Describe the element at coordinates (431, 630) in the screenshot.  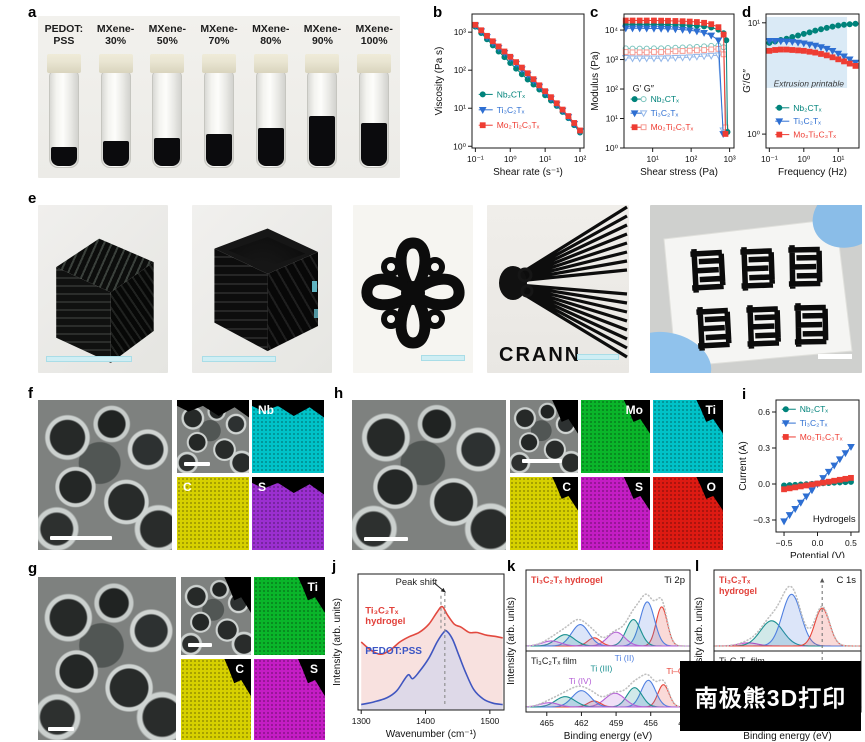
I see `curve-ti-c-t-hydrogel` at that location.